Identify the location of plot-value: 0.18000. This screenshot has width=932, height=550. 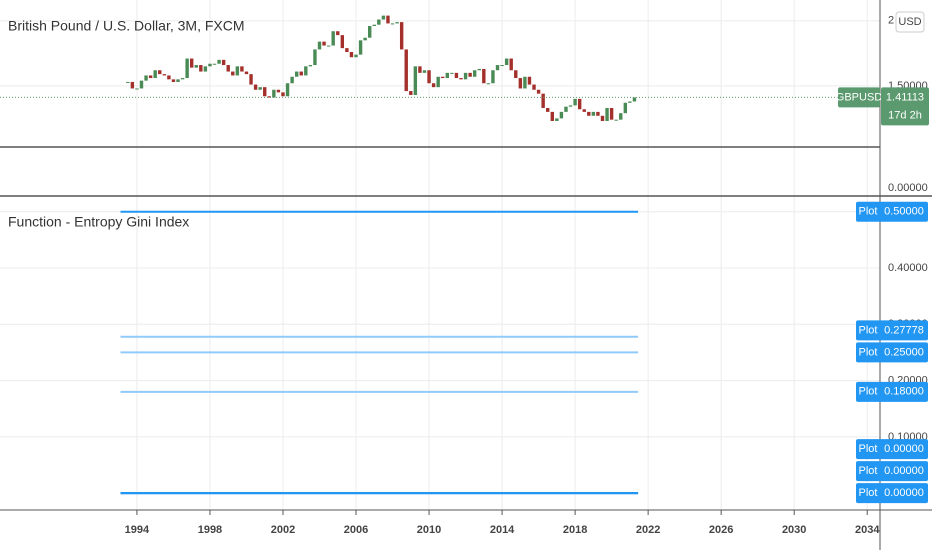
(904, 392).